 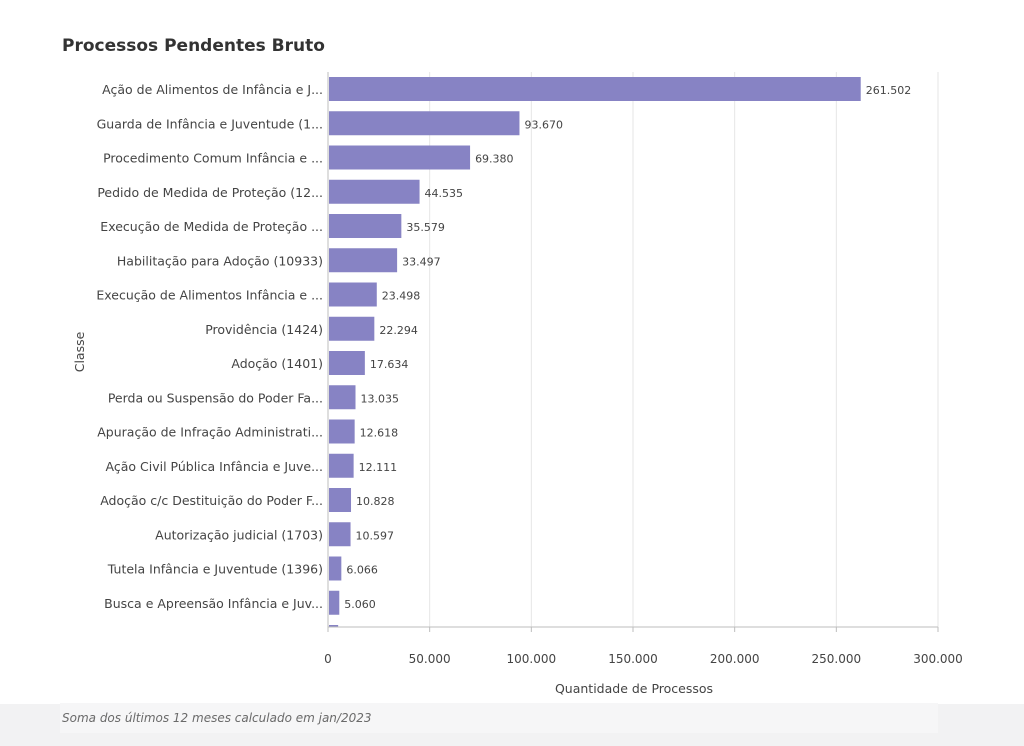 I want to click on category-label: Habilitação para Adoção (10933), so click(x=220, y=260).